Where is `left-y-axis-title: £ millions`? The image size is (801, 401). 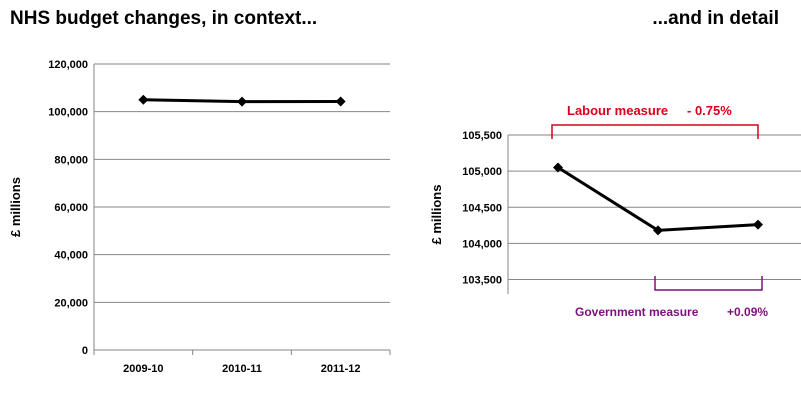
left-y-axis-title: £ millions is located at coordinates (15, 207).